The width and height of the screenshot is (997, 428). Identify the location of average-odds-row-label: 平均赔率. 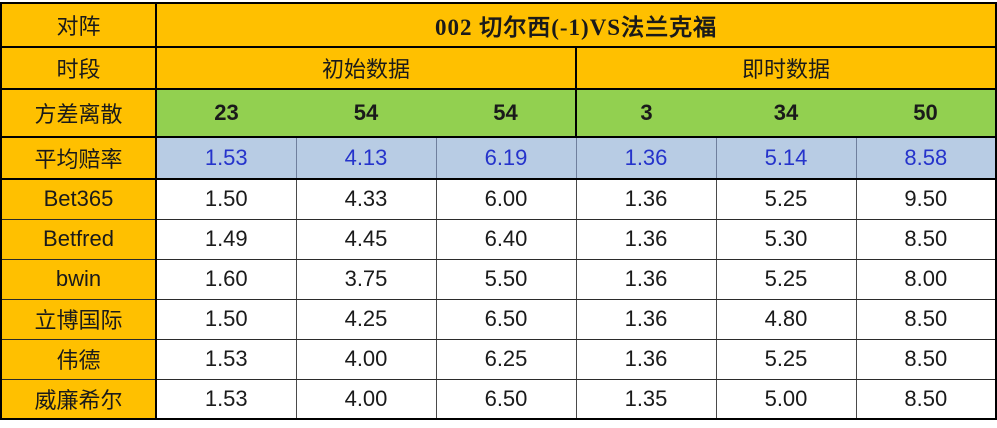
(79, 158).